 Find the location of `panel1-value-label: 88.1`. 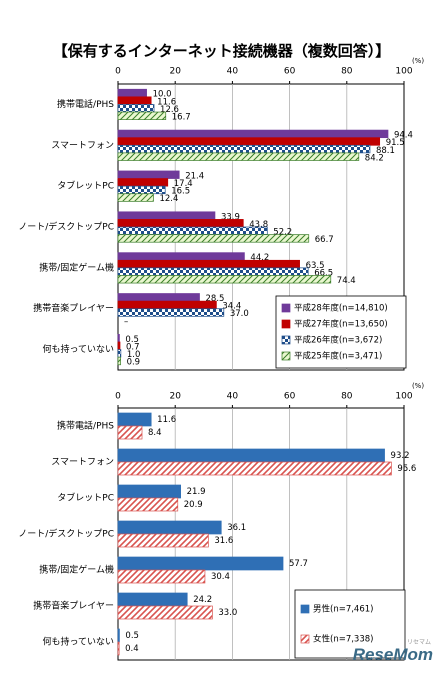

panel1-value-label: 88.1 is located at coordinates (385, 151).